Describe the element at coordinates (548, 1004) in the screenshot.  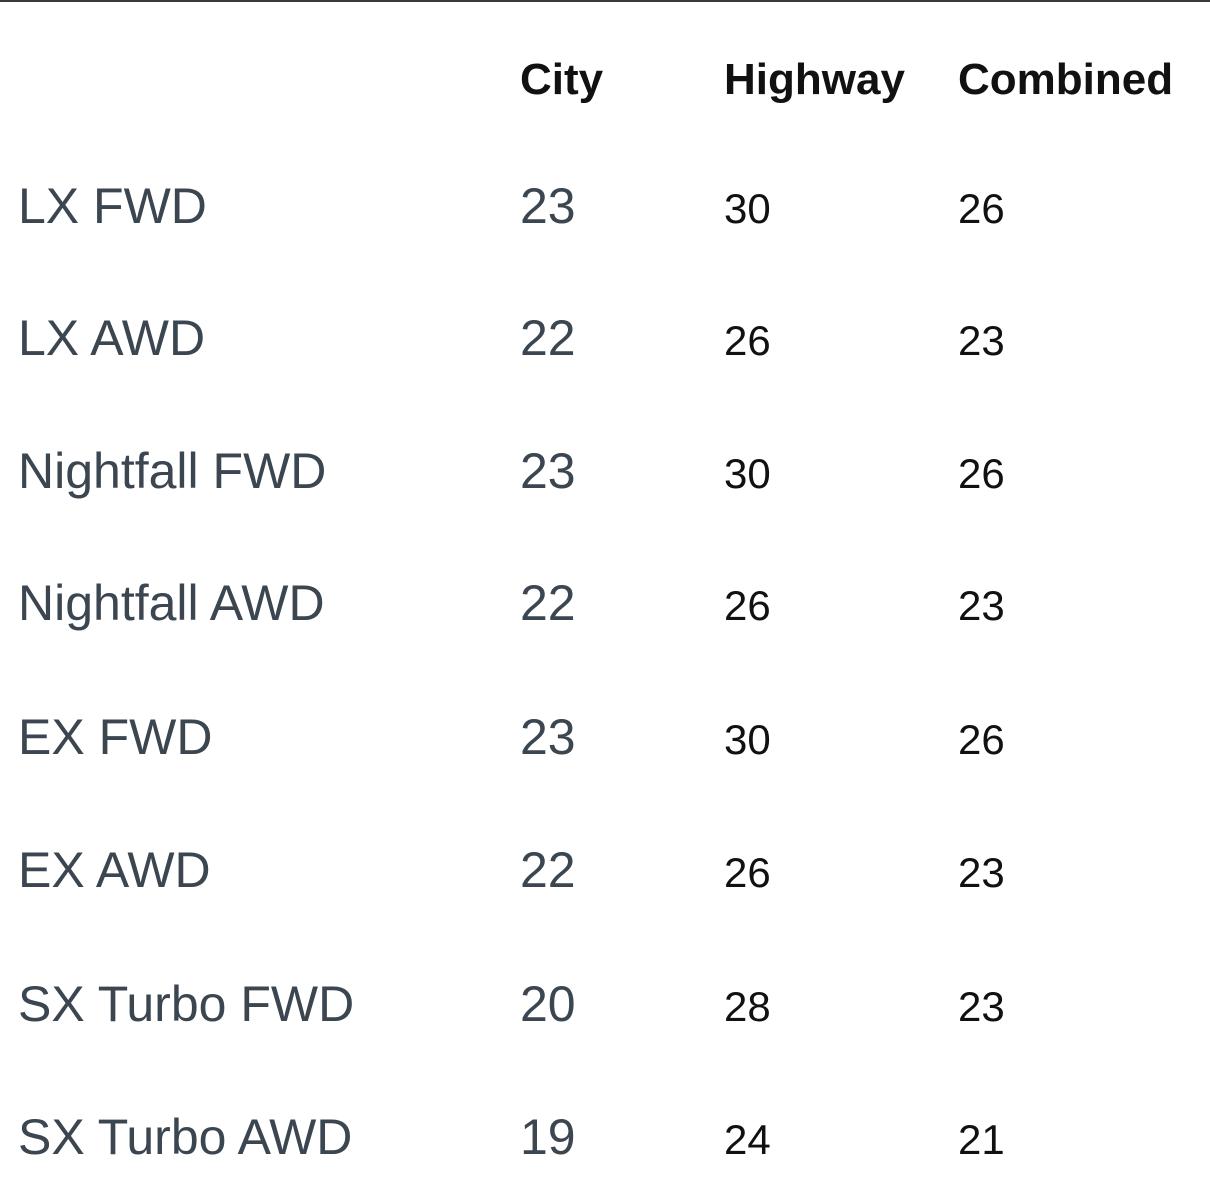
I see `city-value: 20` at that location.